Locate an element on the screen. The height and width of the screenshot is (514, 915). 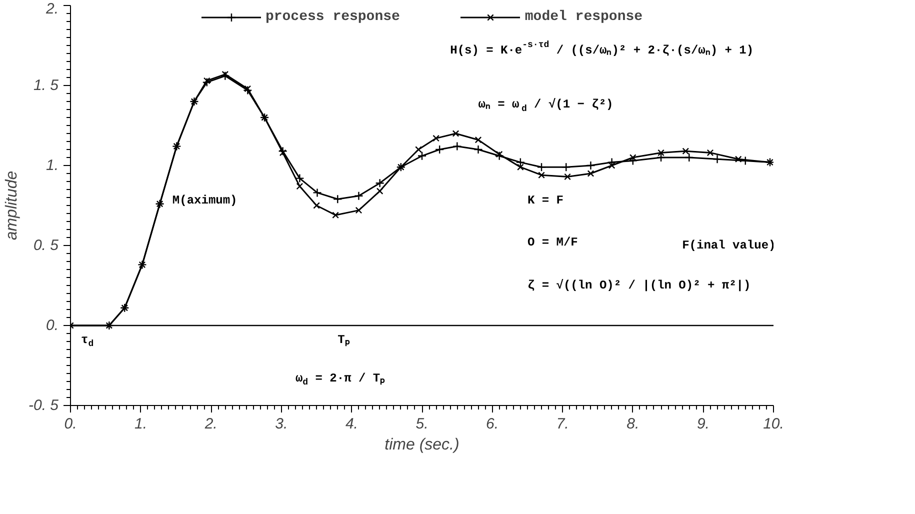
y-tick-label: 1. is located at coordinates (52, 165).